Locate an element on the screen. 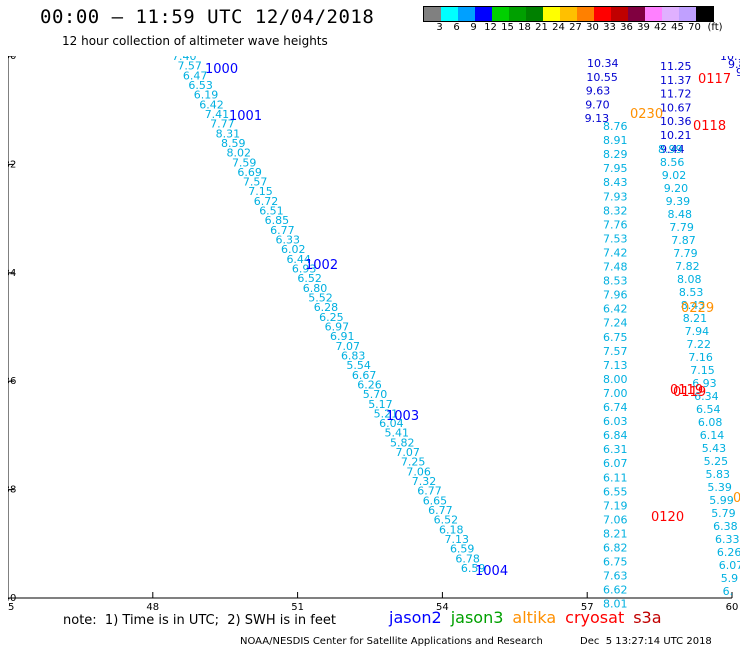 Image resolution: width=740 pixels, height=650 pixels. diagonal-track-value: 6.18 is located at coordinates (451, 529).